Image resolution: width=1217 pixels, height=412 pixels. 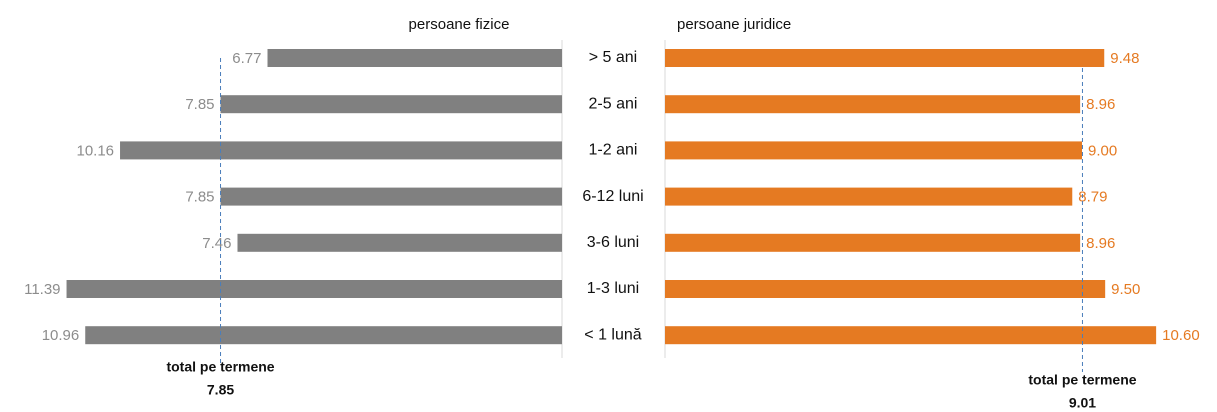 I want to click on category-label: 3-6 luni, so click(x=613, y=242).